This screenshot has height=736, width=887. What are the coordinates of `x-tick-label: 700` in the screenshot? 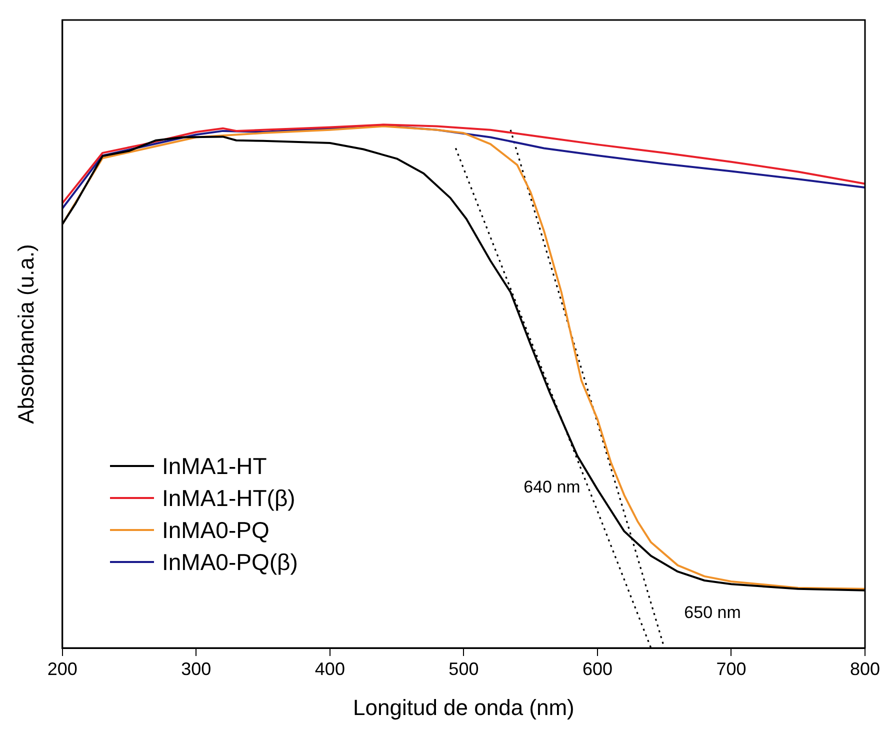 It's located at (731, 668).